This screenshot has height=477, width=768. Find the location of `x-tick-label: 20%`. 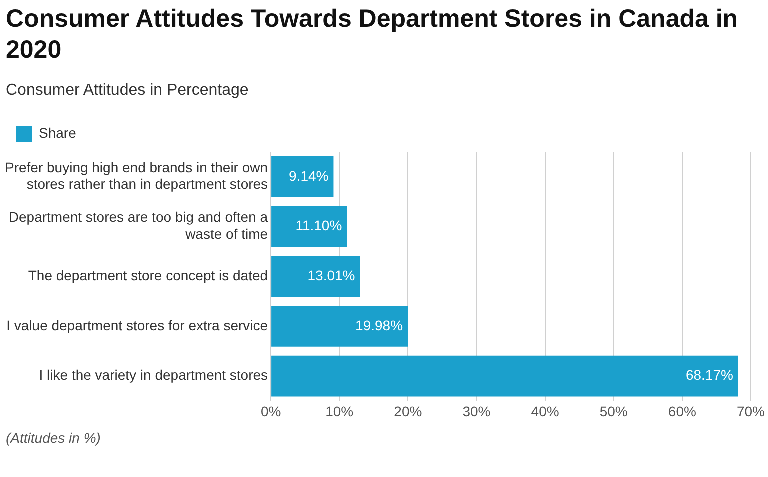

x-tick-label: 20% is located at coordinates (408, 411).